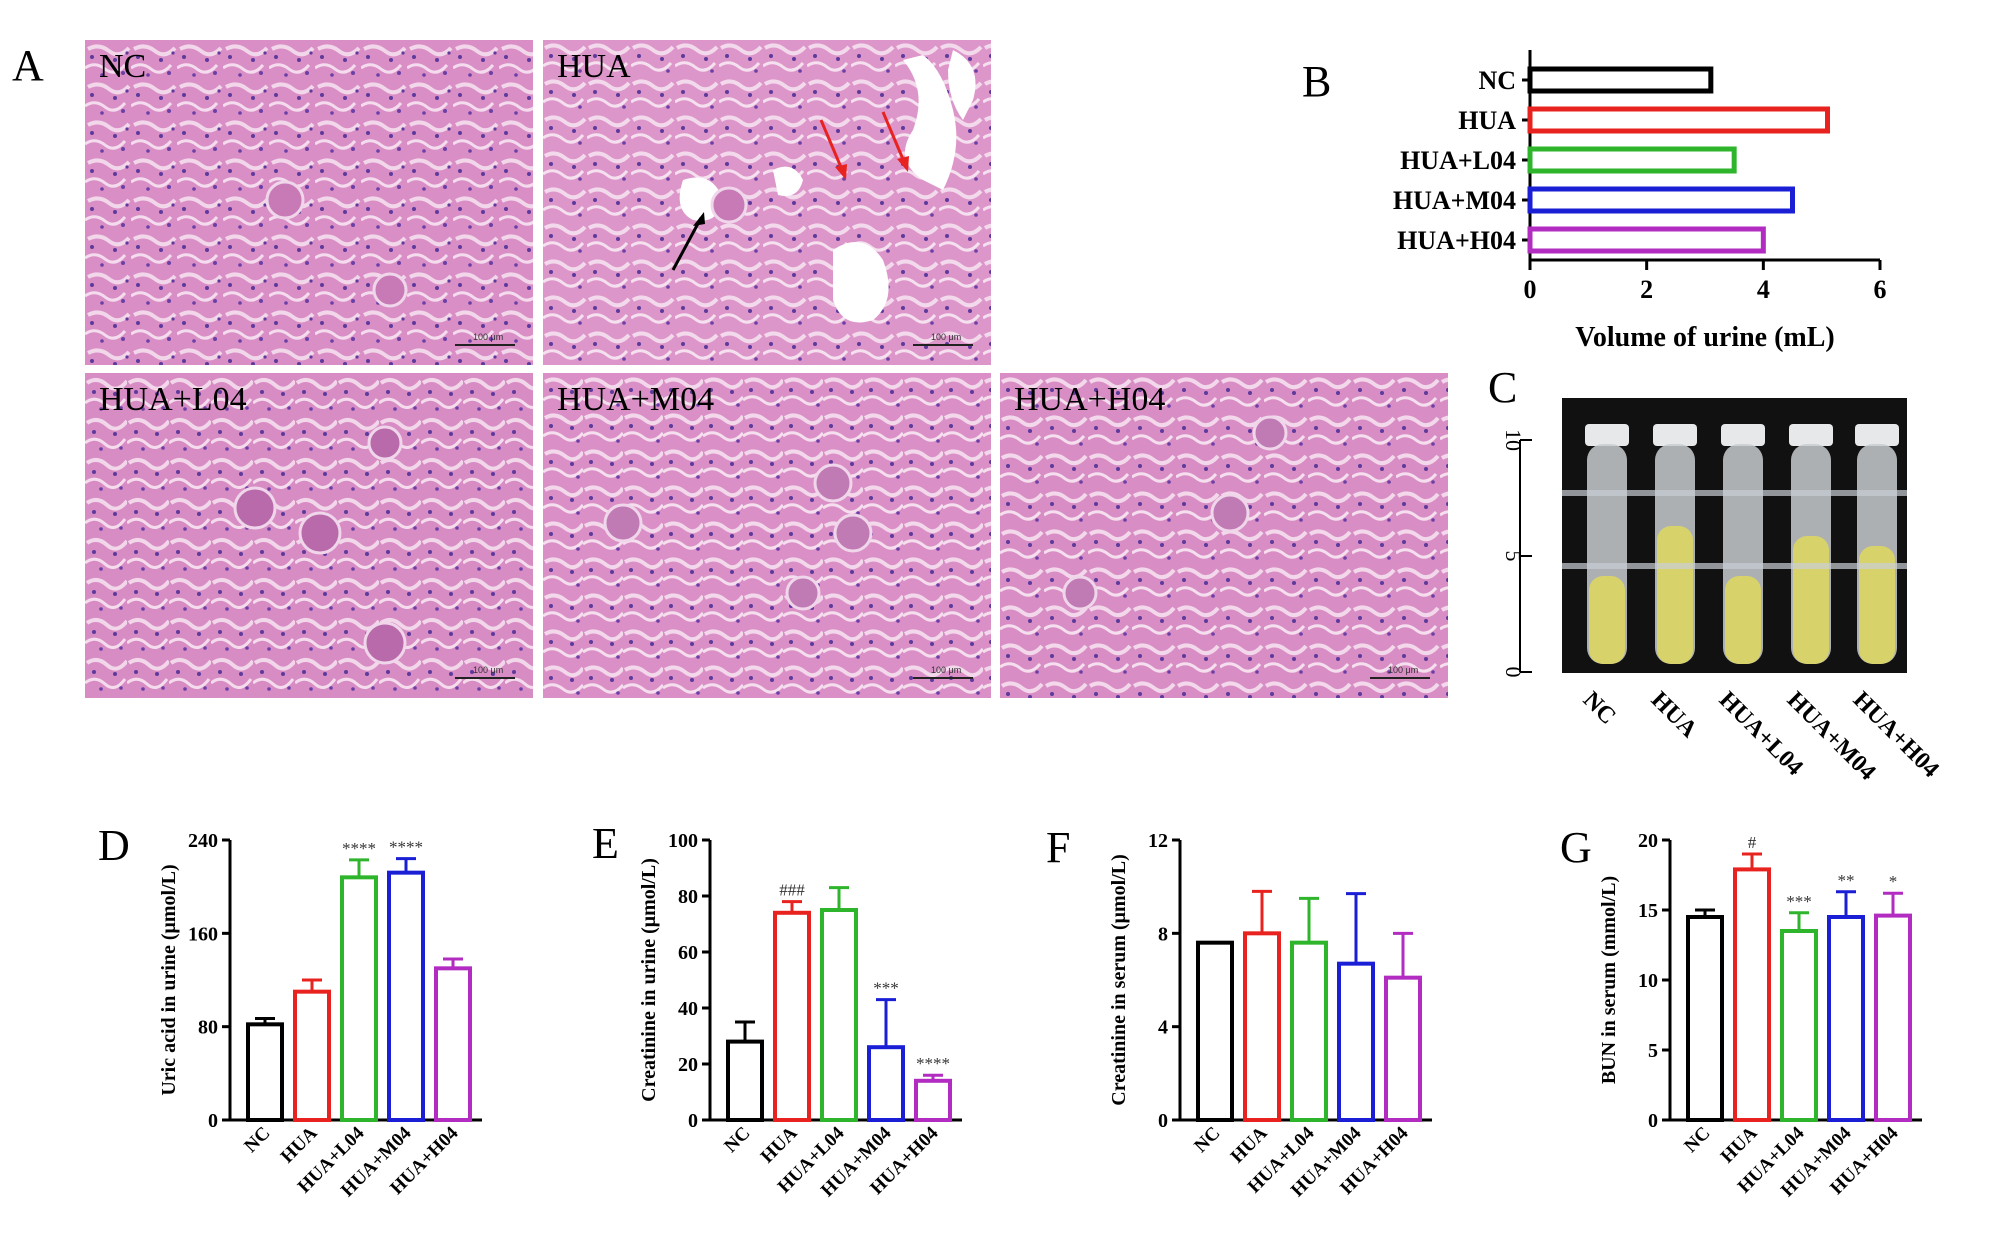 This screenshot has width=2003, height=1253. What do you see at coordinates (649, 980) in the screenshot?
I see `y-axis-label: Creatinine in urine (μmol/L)` at bounding box center [649, 980].